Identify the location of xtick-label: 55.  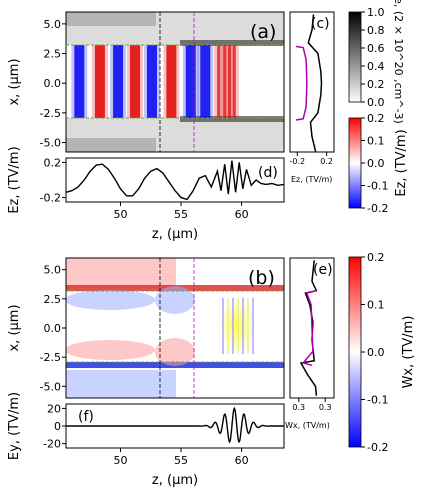
(181, 460).